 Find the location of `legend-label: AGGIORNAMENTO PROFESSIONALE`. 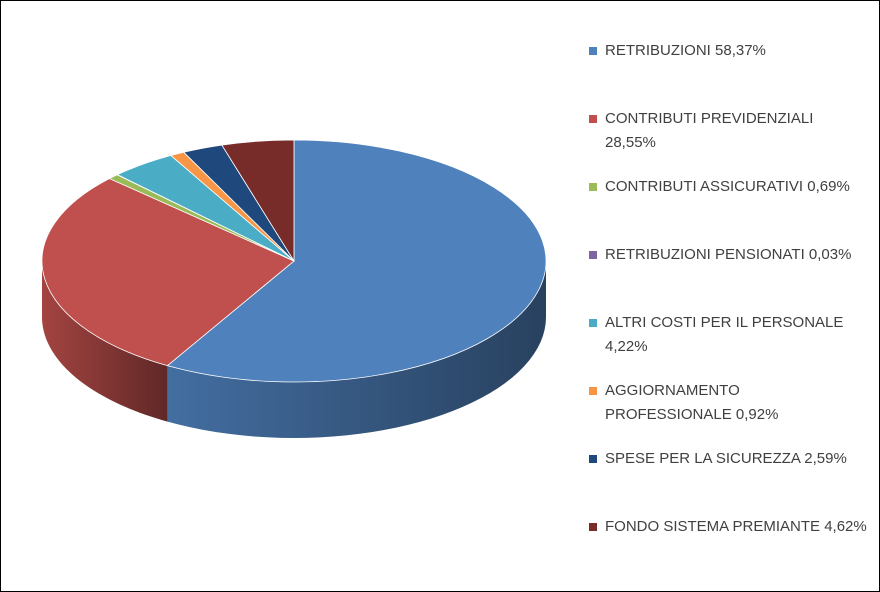

legend-label: AGGIORNAMENTO PROFESSIONALE is located at coordinates (672, 402).